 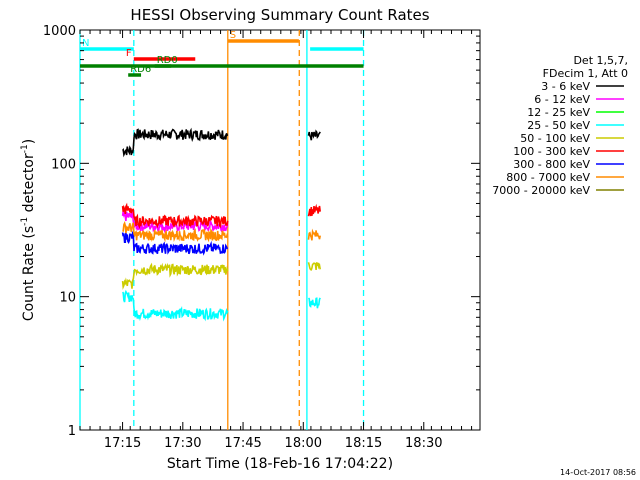 I want to click on series-800-7000keV, so click(x=221, y=231).